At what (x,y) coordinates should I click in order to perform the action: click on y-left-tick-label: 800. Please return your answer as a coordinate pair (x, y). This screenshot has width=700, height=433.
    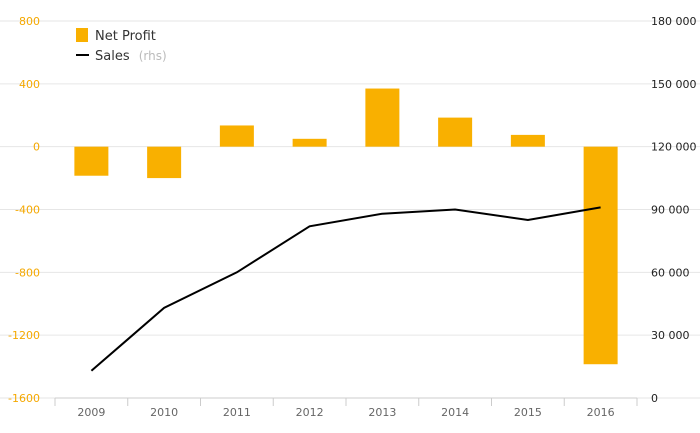
    Looking at the image, I should click on (29, 21).